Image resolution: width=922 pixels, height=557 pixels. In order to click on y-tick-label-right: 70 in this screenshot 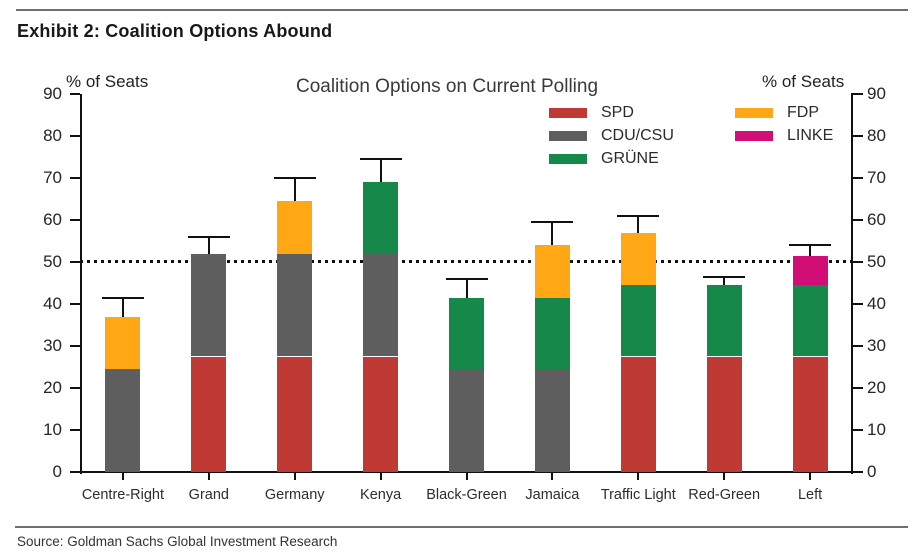, I will do `click(876, 177)`.